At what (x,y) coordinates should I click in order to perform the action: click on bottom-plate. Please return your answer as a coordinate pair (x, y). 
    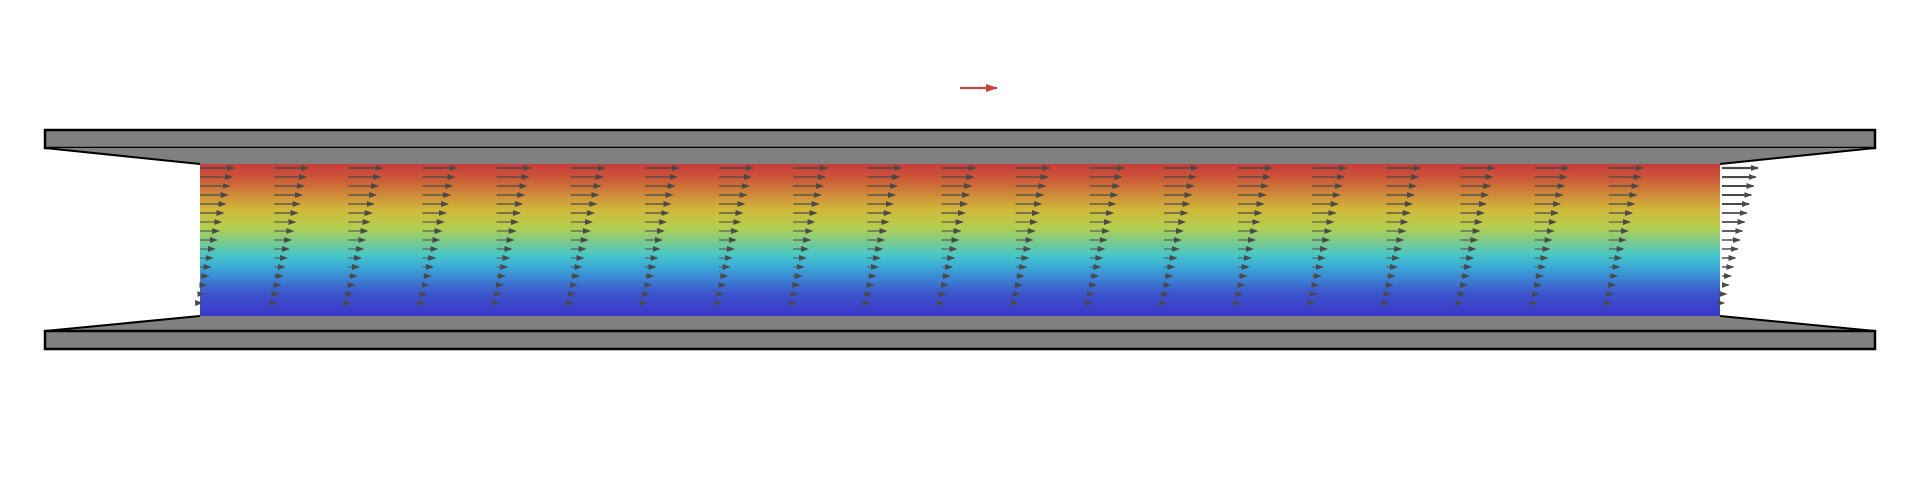
    Looking at the image, I should click on (960, 340).